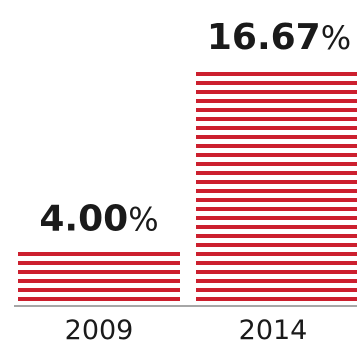  I want to click on category-label-2009: 2009, so click(99, 330).